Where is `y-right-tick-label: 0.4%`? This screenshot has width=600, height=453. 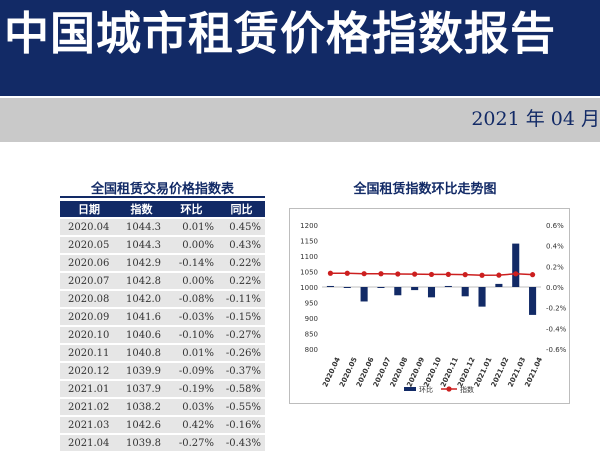
y-right-tick-label: 0.4% is located at coordinates (555, 247).